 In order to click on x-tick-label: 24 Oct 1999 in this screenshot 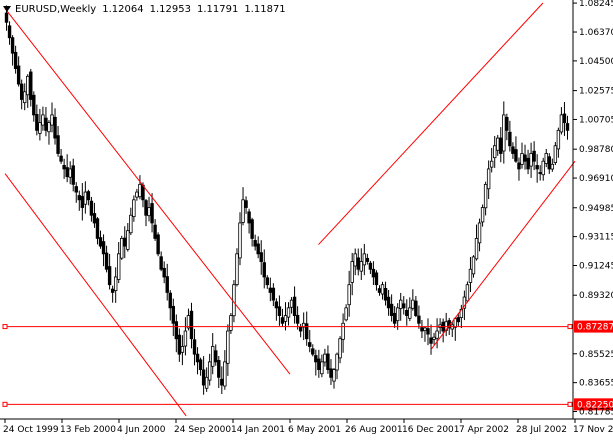, I will do `click(31, 430)`.